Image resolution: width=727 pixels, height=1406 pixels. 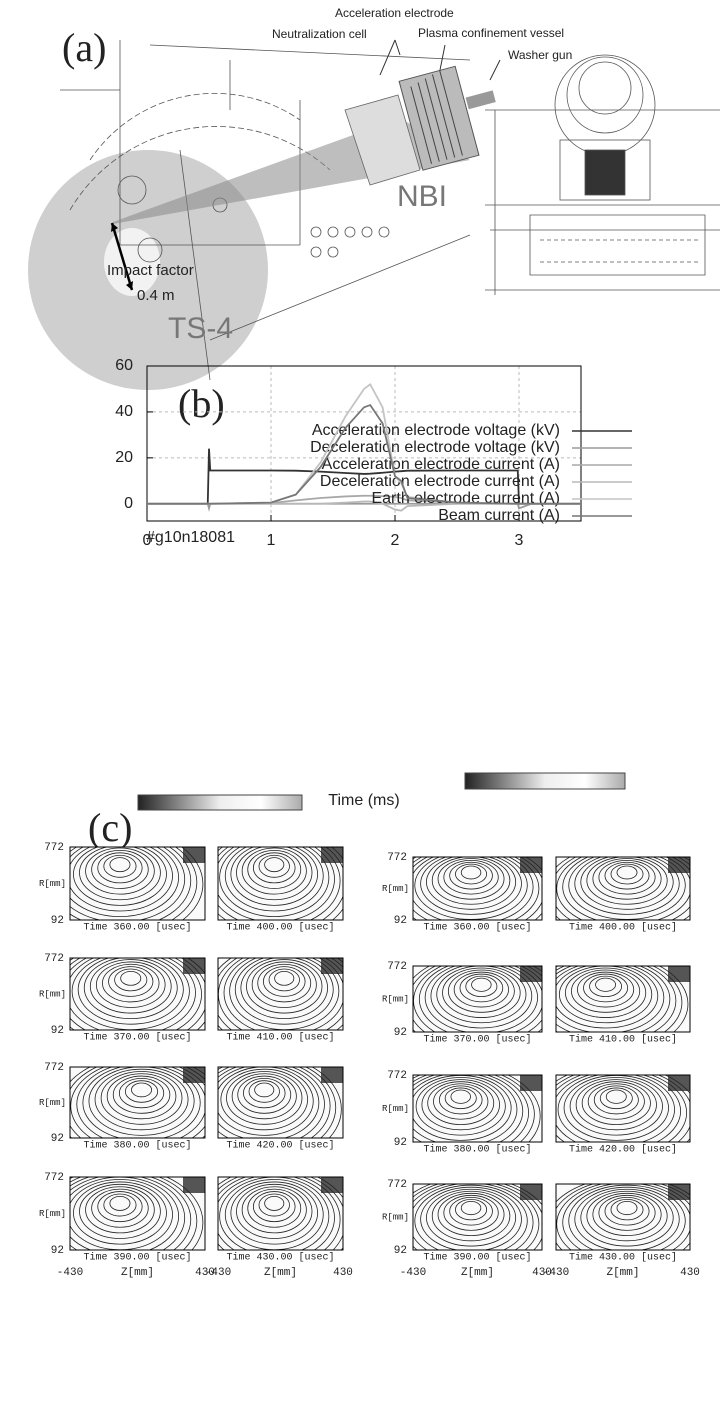 What do you see at coordinates (253, 219) in the screenshot?
I see `engineering-circles` at bounding box center [253, 219].